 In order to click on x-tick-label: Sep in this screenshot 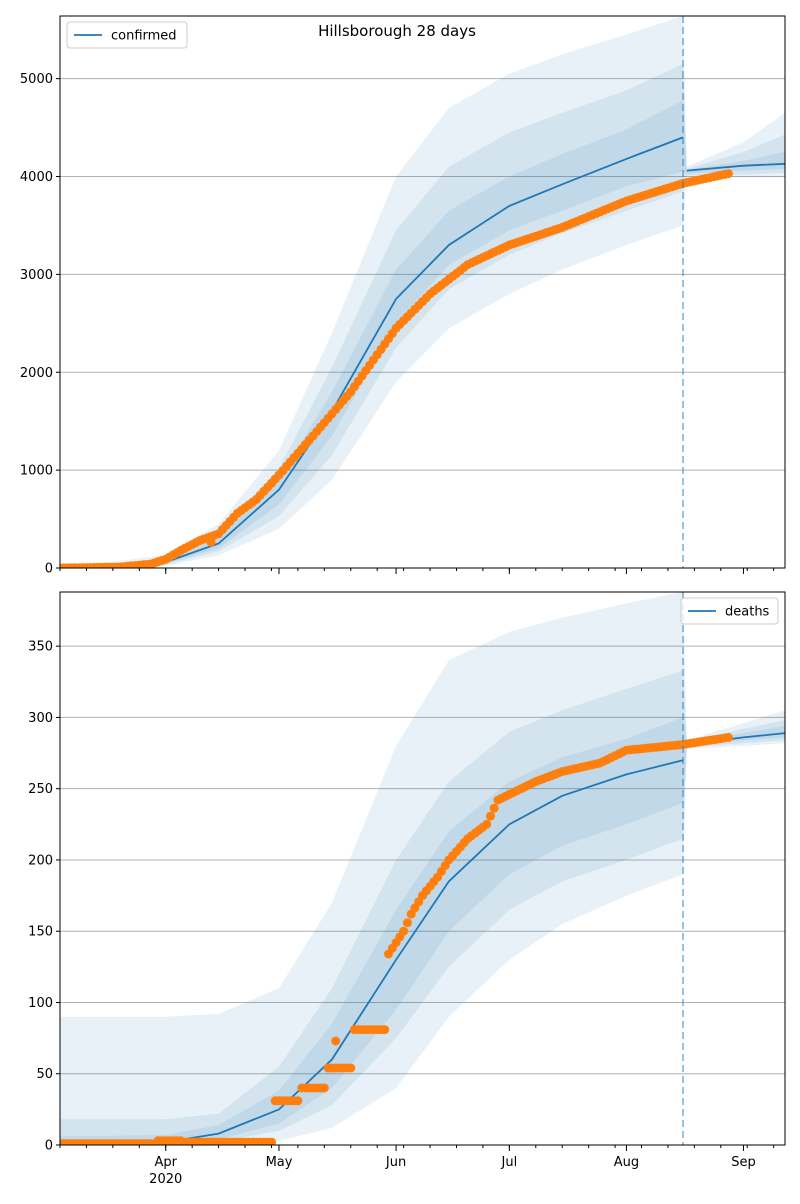, I will do `click(743, 1162)`.